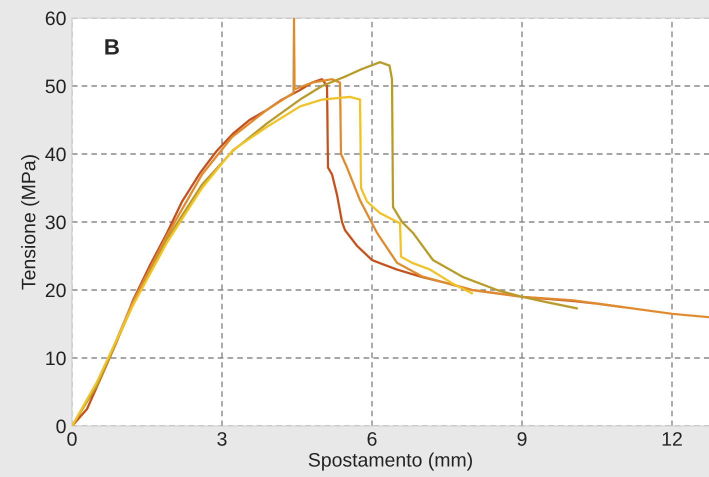 This screenshot has width=709, height=477. Describe the element at coordinates (56, 18) in the screenshot. I see `y-tick-label: 60` at that location.